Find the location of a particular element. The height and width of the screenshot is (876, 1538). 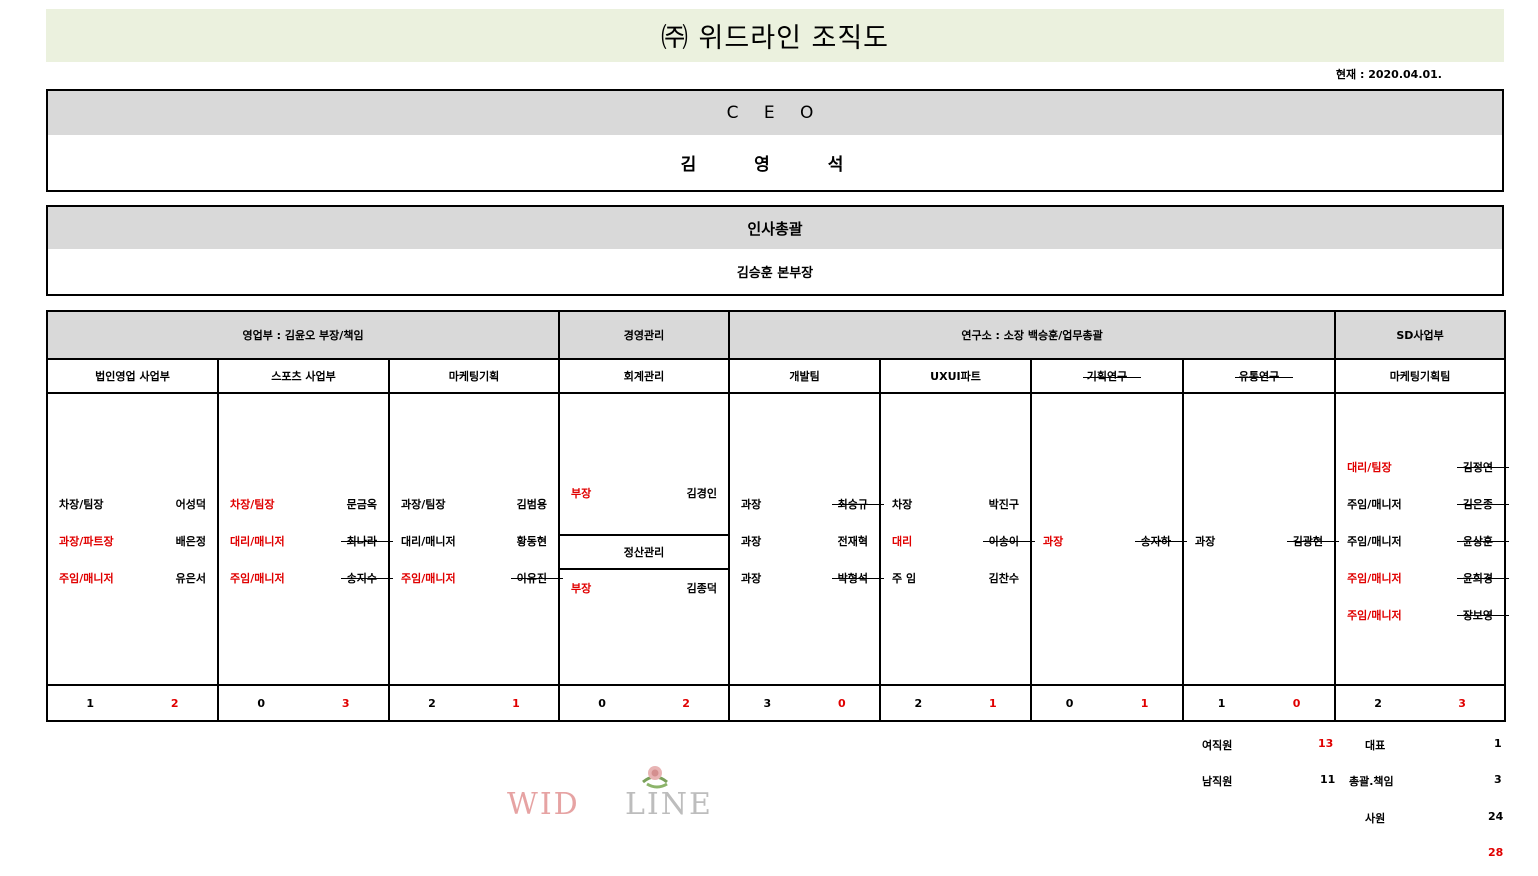

team-header-7: 유통연구 is located at coordinates (1259, 376).